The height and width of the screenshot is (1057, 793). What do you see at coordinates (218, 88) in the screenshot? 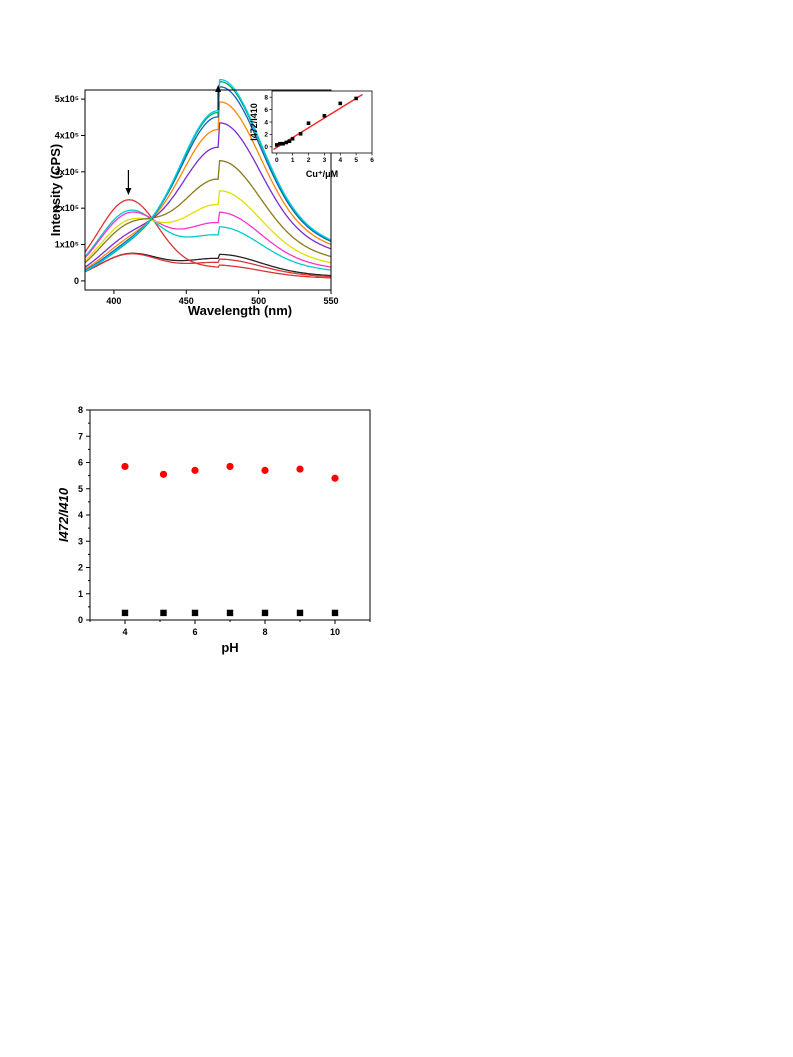
I see `arrow-up-icon` at bounding box center [218, 88].